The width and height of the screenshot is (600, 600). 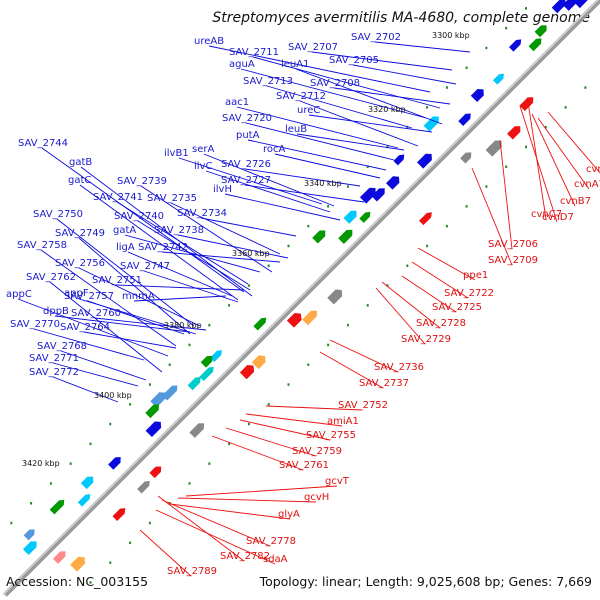 What do you see at coordinates (145, 266) in the screenshot?
I see `forward-gene-label: SAV_2747` at bounding box center [145, 266].